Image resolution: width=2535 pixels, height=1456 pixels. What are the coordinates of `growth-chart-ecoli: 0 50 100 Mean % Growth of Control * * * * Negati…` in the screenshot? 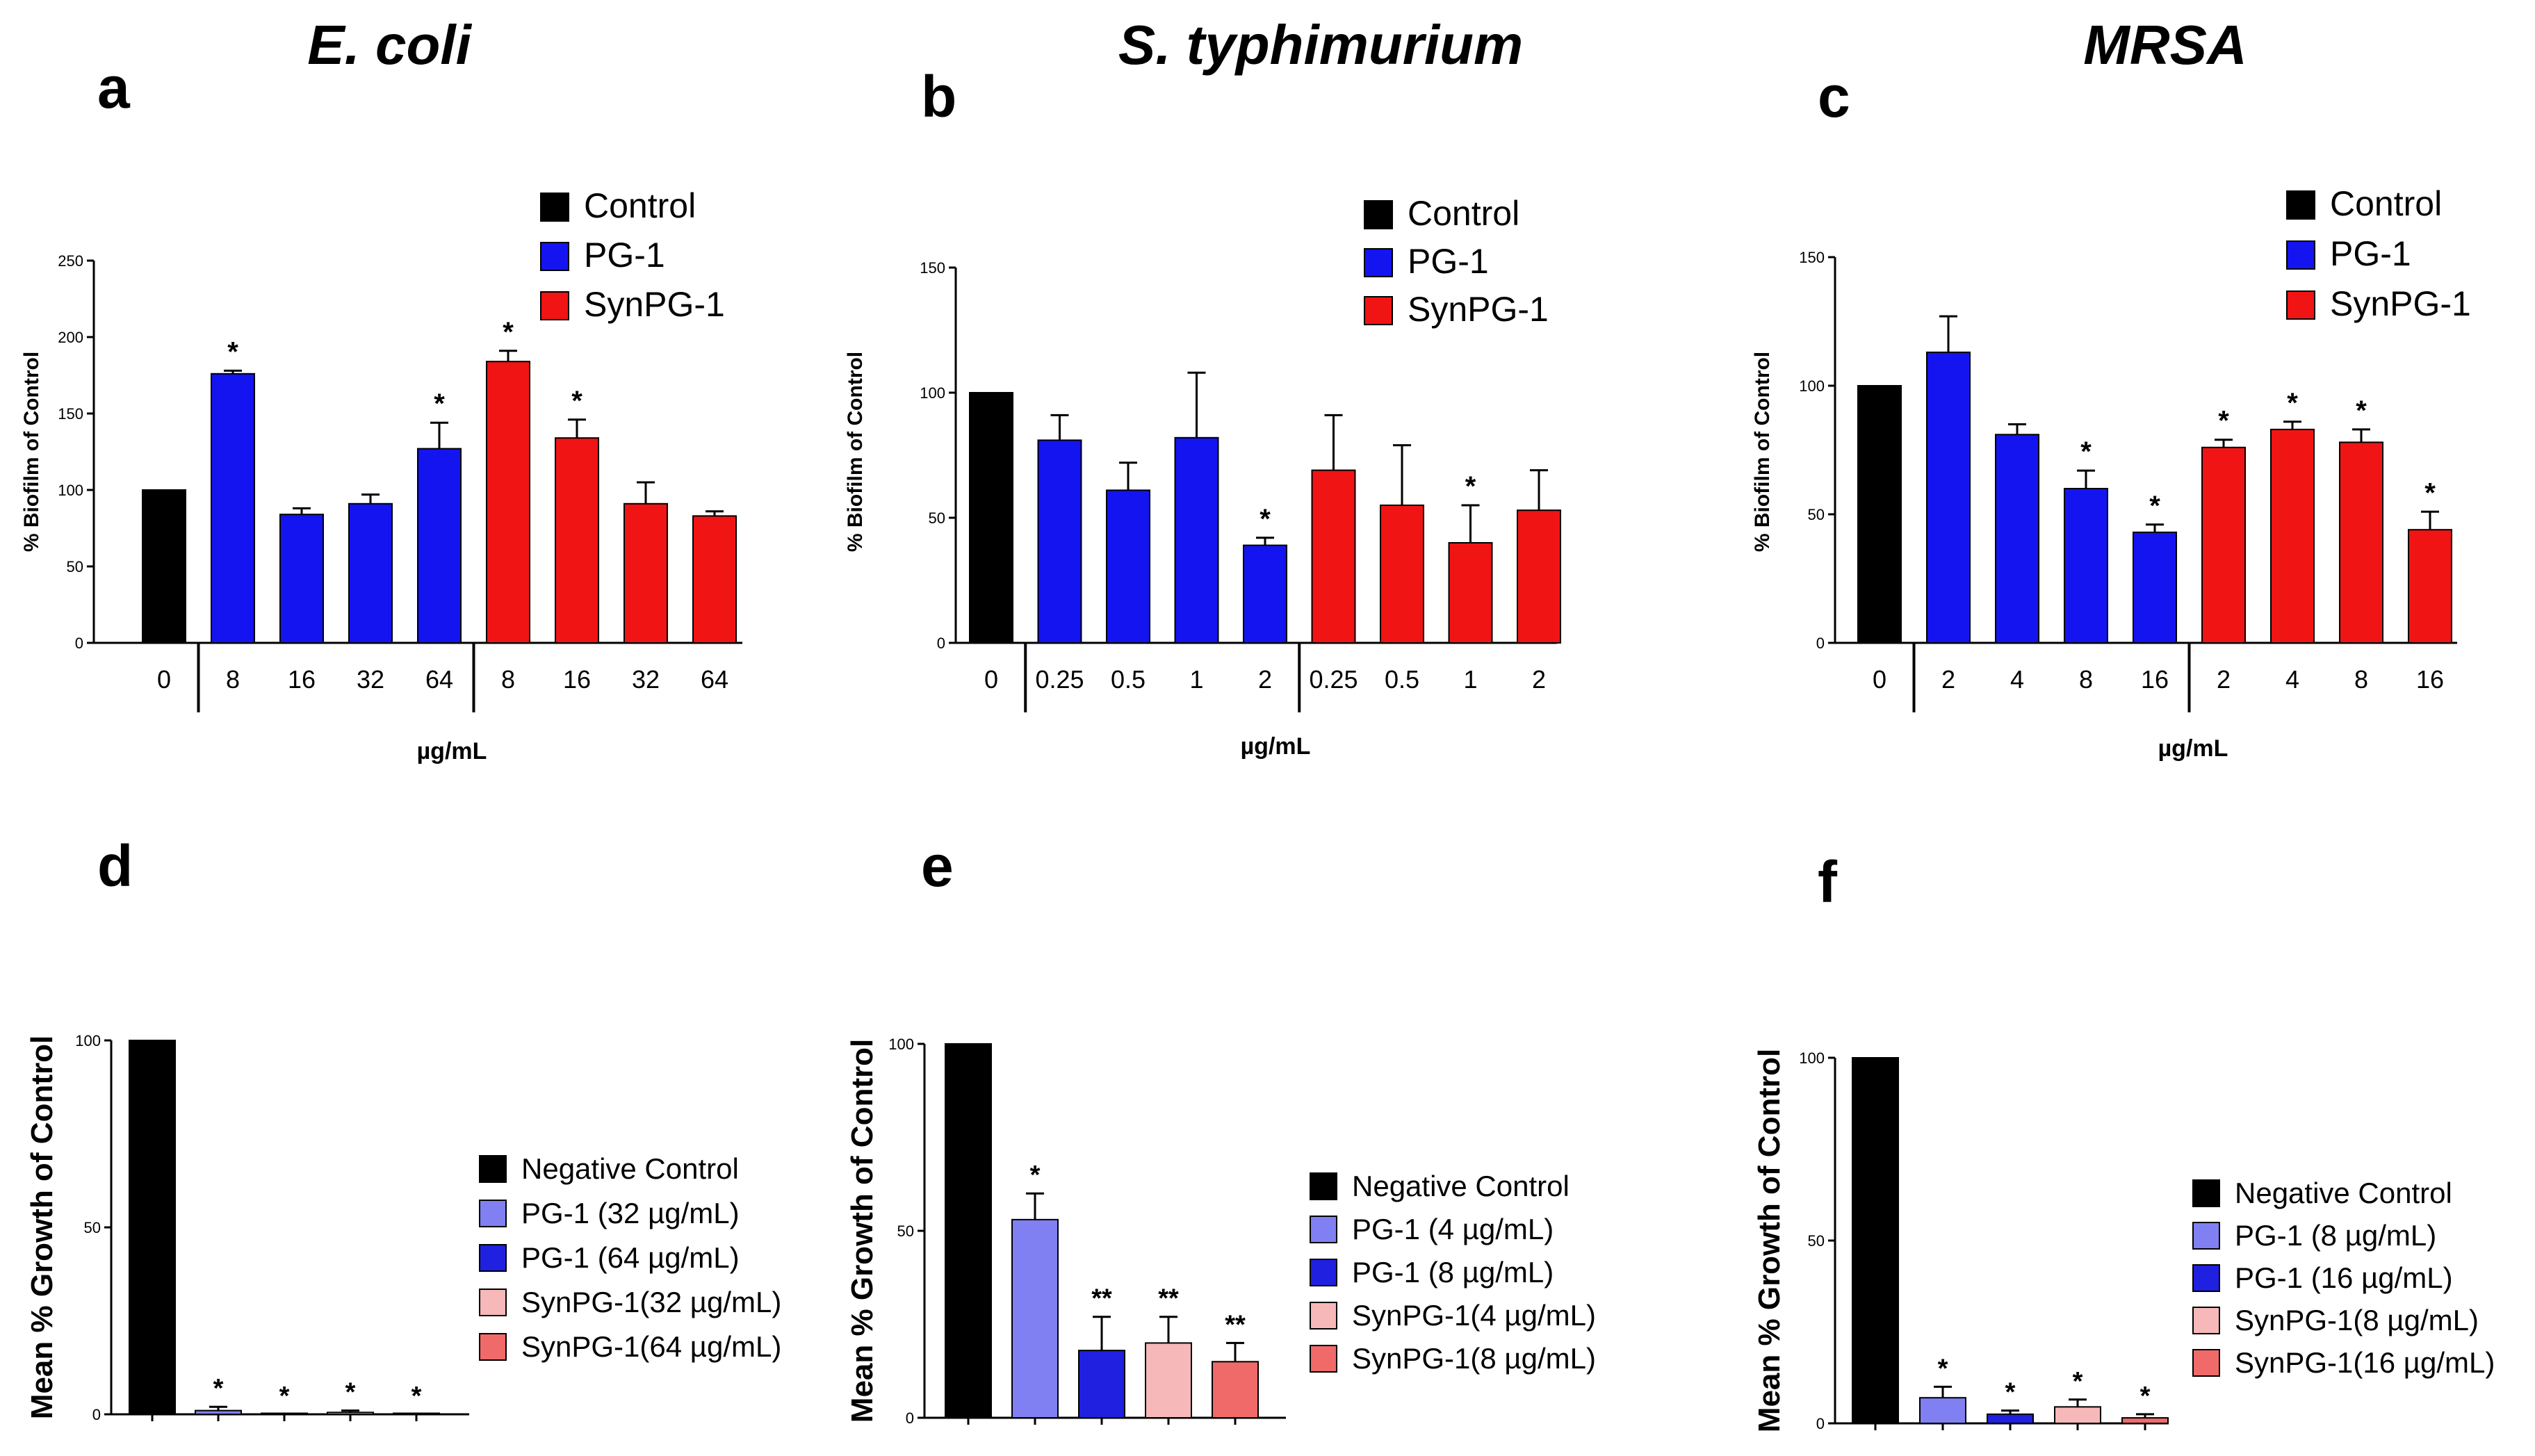 It's located at (403, 1227).